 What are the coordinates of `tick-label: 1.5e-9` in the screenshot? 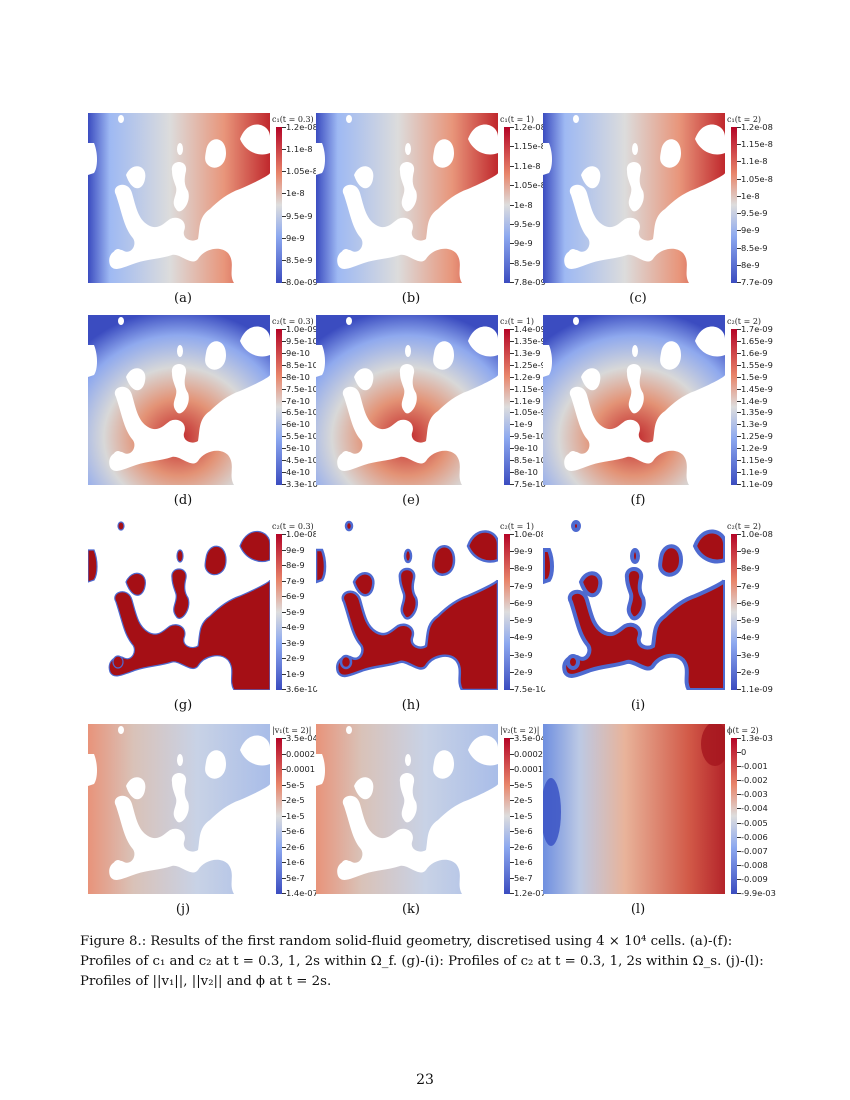 It's located at (754, 376).